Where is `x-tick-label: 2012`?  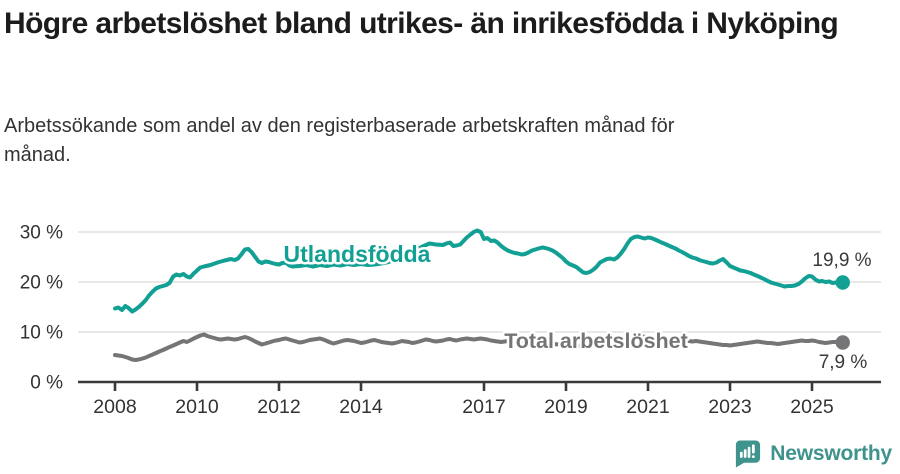 x-tick-label: 2012 is located at coordinates (278, 407).